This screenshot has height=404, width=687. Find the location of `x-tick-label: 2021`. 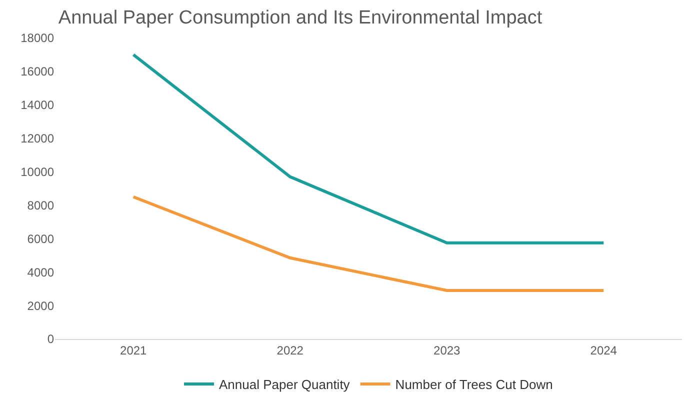

x-tick-label: 2021 is located at coordinates (134, 350).